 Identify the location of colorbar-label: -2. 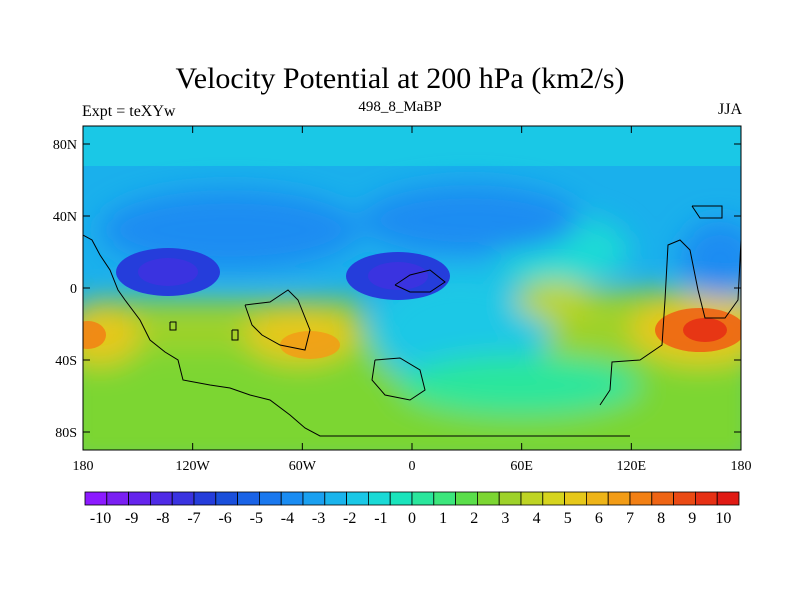
(349, 518).